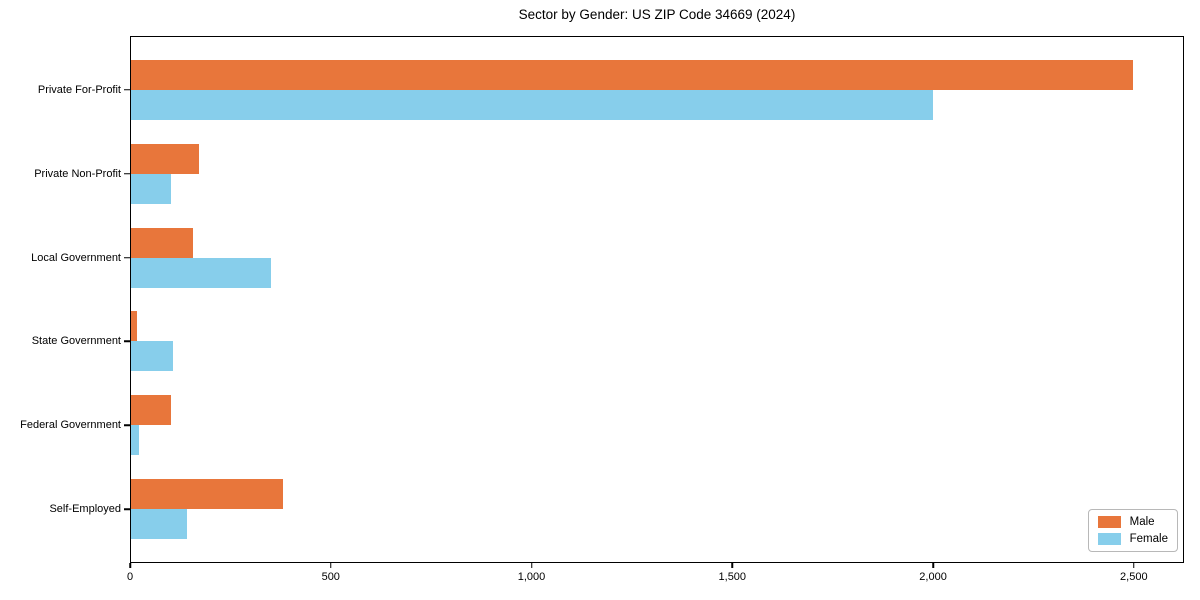 The image size is (1200, 600). I want to click on x-tick-label: 2,000, so click(933, 577).